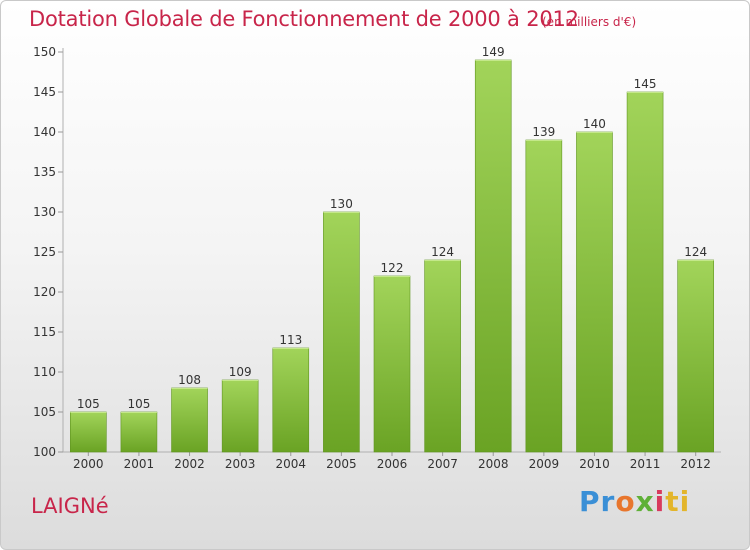 The width and height of the screenshot is (750, 550). Describe the element at coordinates (44, 92) in the screenshot. I see `y-tick-label: 145` at that location.